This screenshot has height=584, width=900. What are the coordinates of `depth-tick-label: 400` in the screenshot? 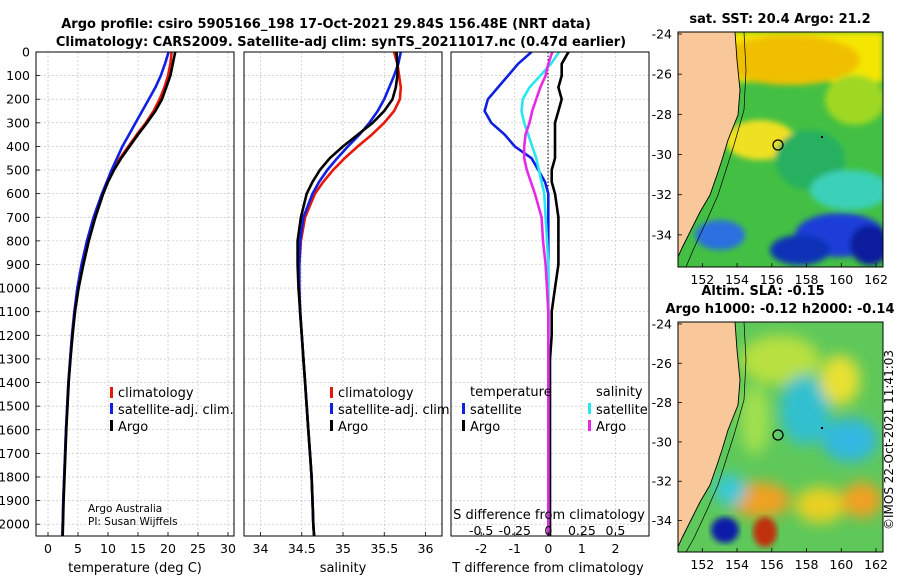 It's located at (18, 146).